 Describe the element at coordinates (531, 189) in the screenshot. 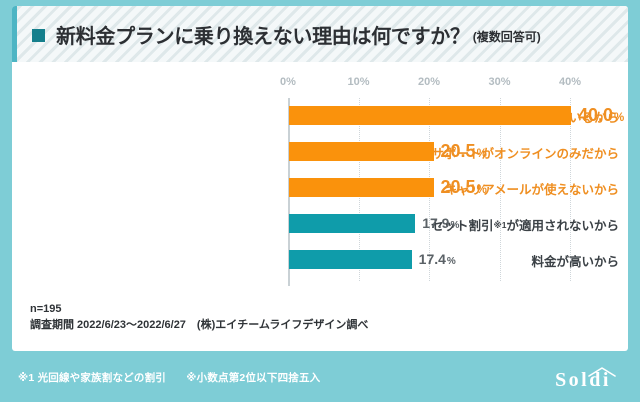

I see `bar-category-label: キャリアメールが使えないから` at that location.